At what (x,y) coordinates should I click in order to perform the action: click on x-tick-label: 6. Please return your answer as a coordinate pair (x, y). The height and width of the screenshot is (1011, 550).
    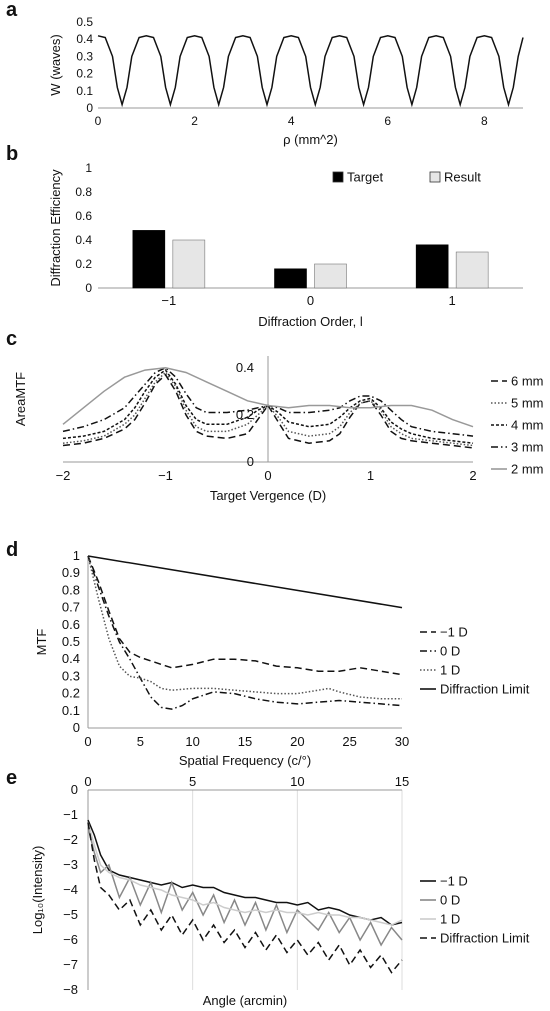
    Looking at the image, I should click on (387, 121).